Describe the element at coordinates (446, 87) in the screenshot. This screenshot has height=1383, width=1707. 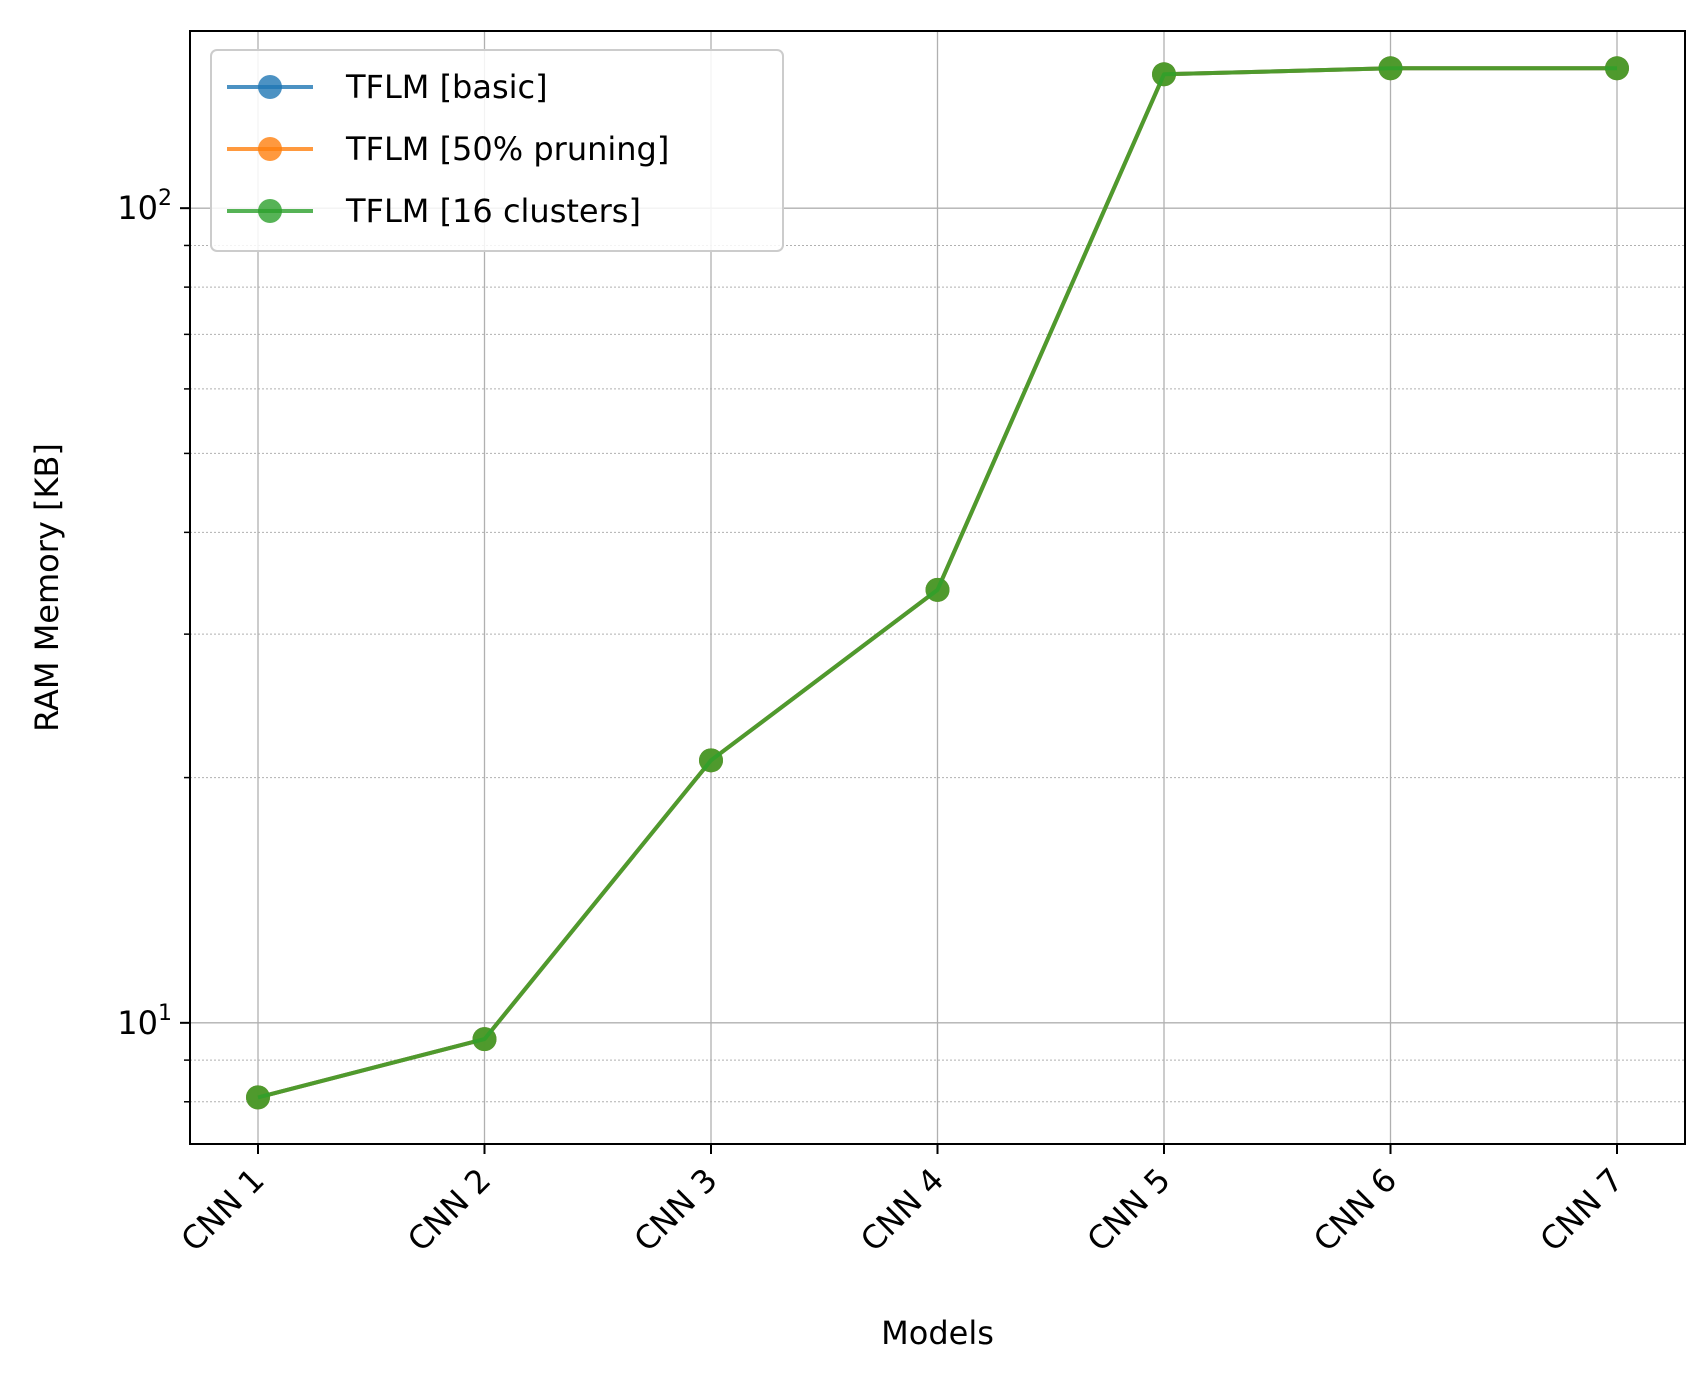
I see `legend-label: TFLM [basic]` at that location.